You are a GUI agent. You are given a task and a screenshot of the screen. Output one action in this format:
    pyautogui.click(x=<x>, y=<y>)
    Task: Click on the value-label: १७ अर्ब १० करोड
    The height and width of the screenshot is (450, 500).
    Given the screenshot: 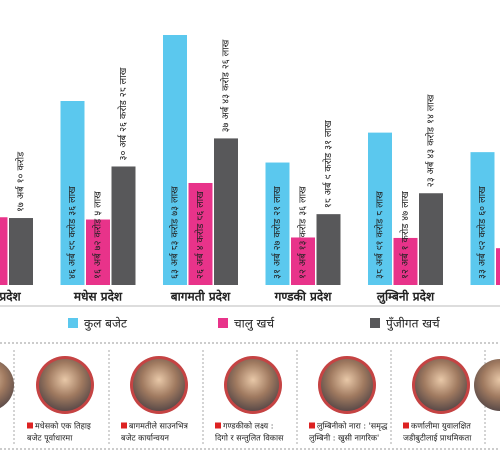 What is the action you would take?
    pyautogui.click(x=21, y=181)
    